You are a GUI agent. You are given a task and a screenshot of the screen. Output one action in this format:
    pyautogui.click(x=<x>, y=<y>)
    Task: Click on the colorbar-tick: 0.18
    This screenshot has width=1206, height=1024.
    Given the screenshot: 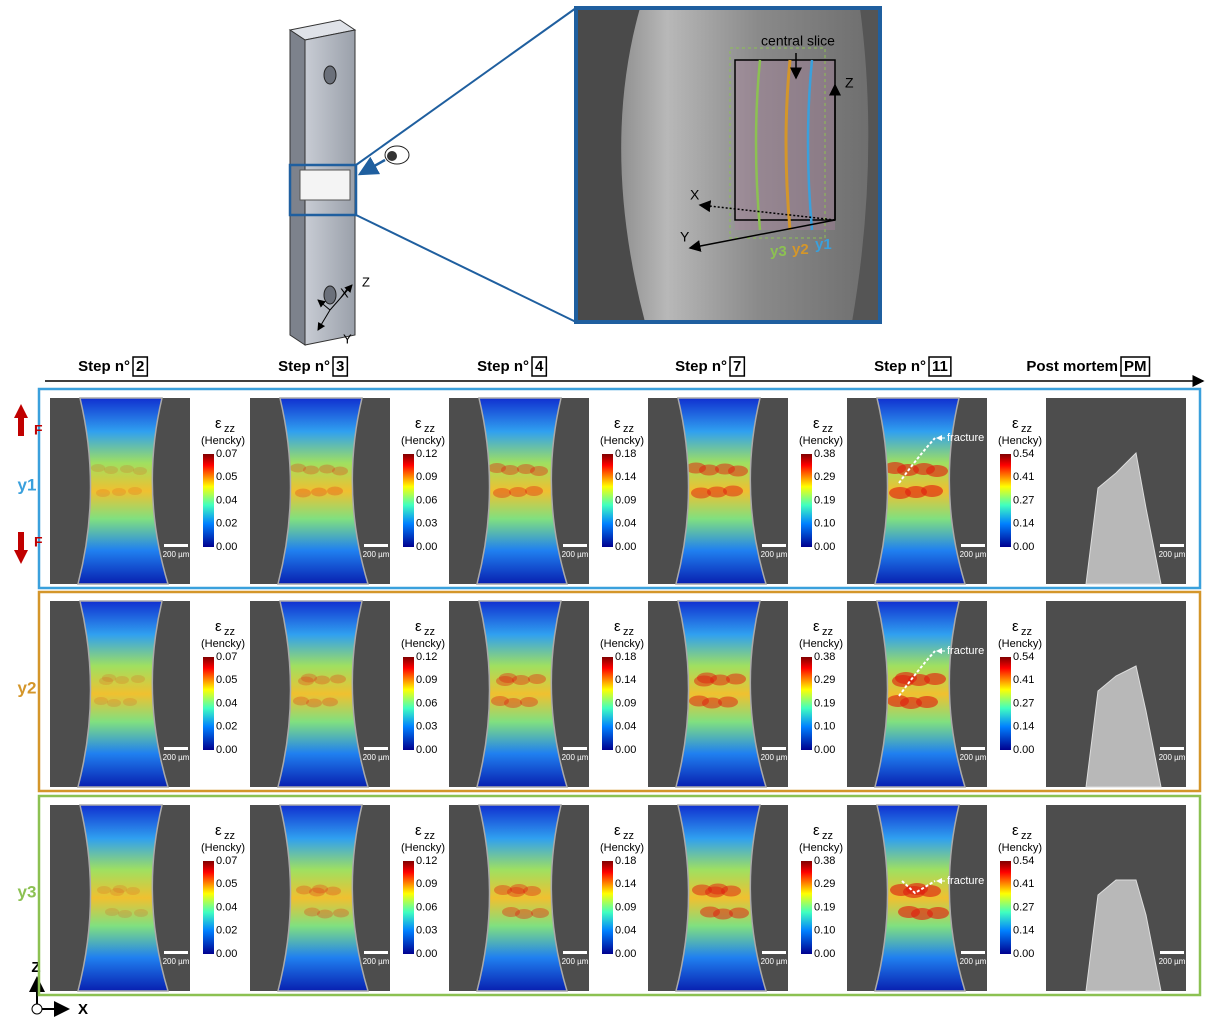 What is the action you would take?
    pyautogui.click(x=625, y=861)
    